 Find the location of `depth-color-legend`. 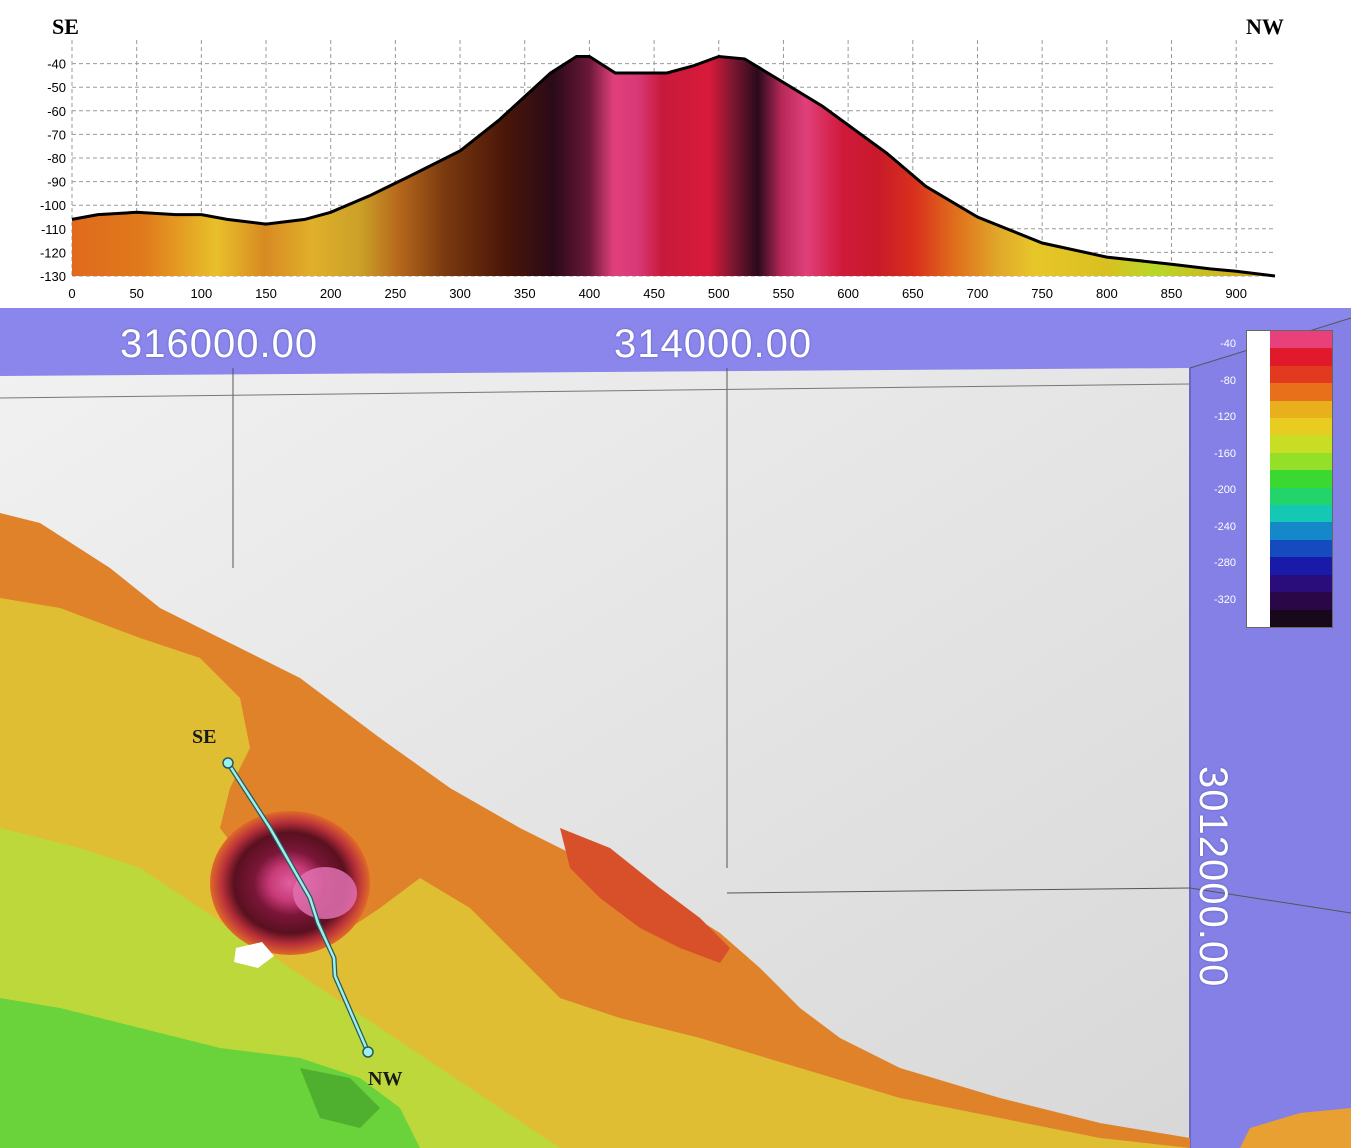

depth-color-legend is located at coordinates (1289, 479).